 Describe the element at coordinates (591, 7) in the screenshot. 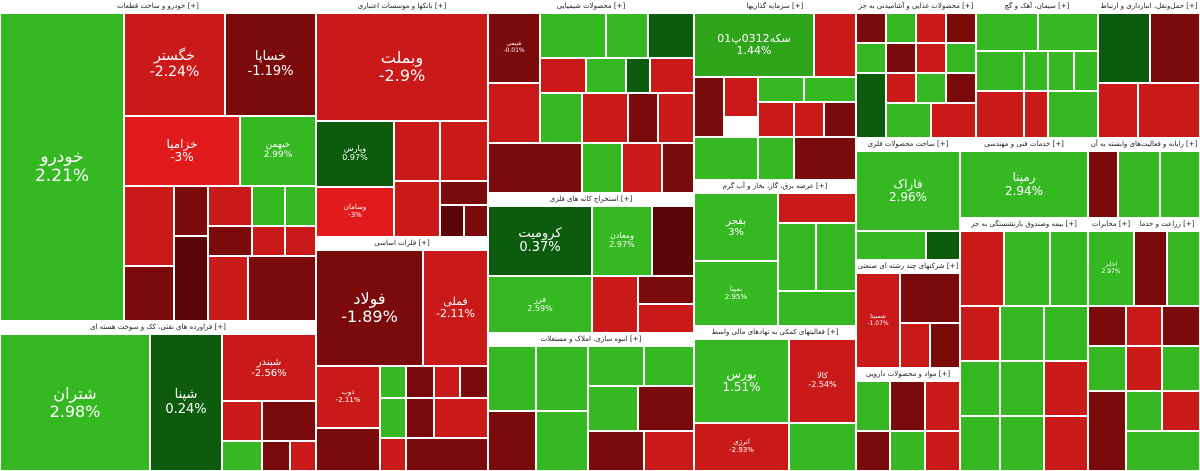

I see `sector-title: محصولات شیمیایی [+]` at that location.